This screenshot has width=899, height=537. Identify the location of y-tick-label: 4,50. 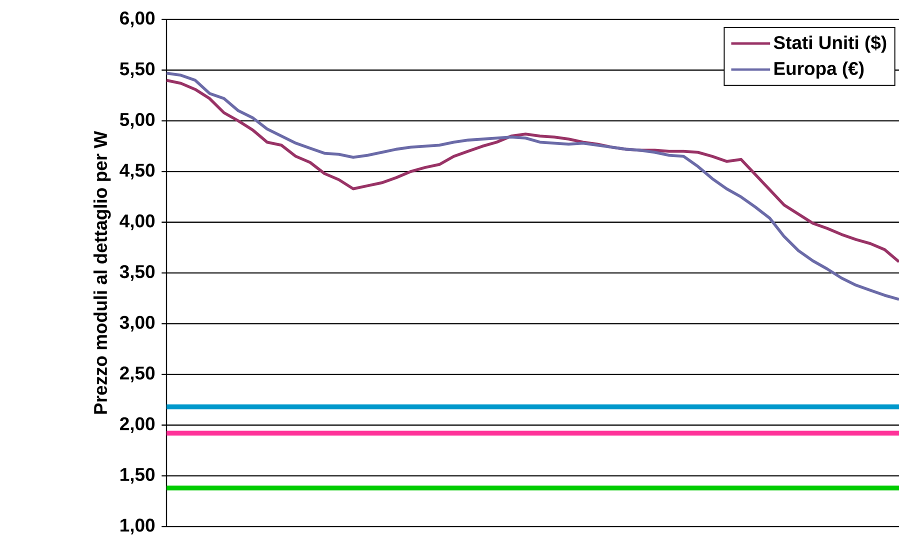
(137, 172).